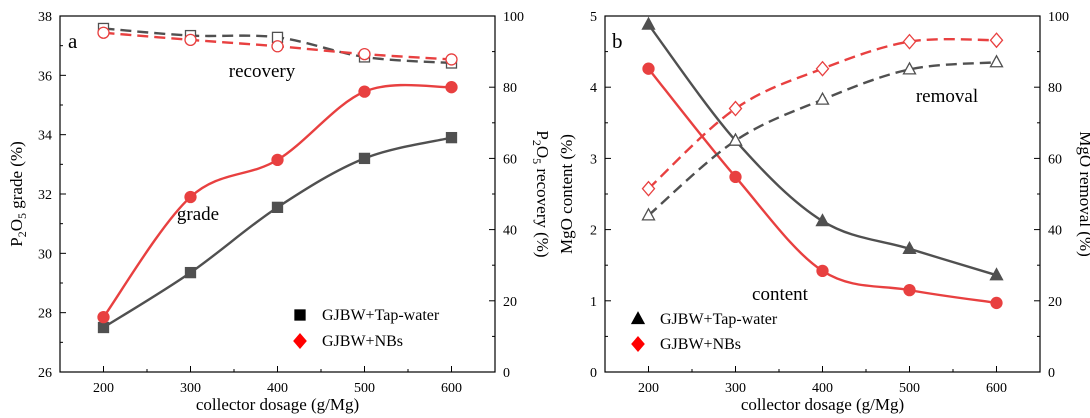 This screenshot has height=418, width=1090. I want to click on y-tick-label: 28, so click(45, 314).